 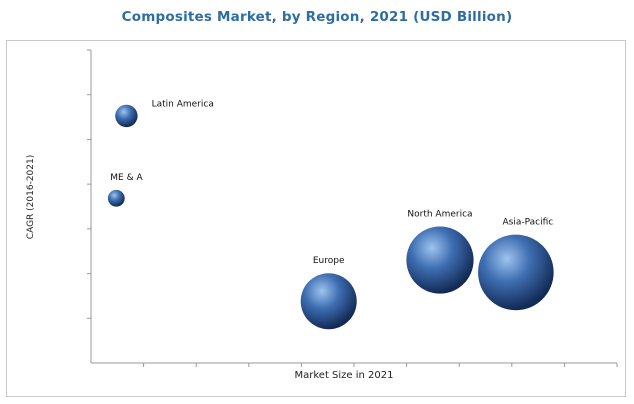 What do you see at coordinates (527, 223) in the screenshot?
I see `bubble-label-asia-pacific: Asia-Pacific` at bounding box center [527, 223].